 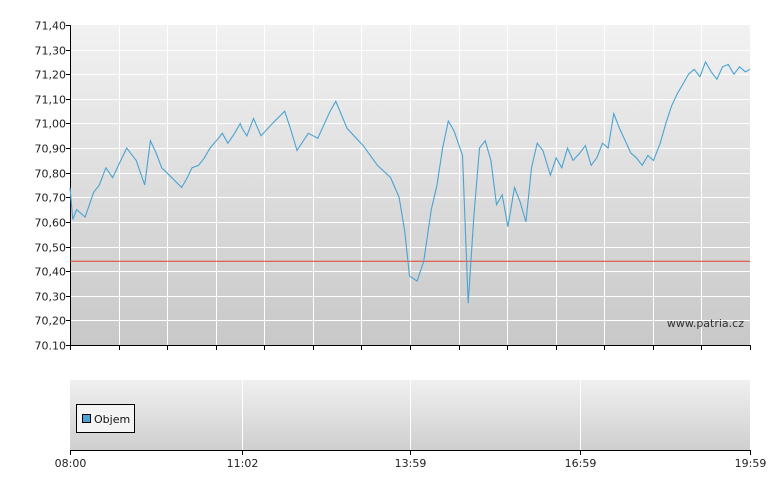 I want to click on x-tick-label: 13:59, so click(x=411, y=463).